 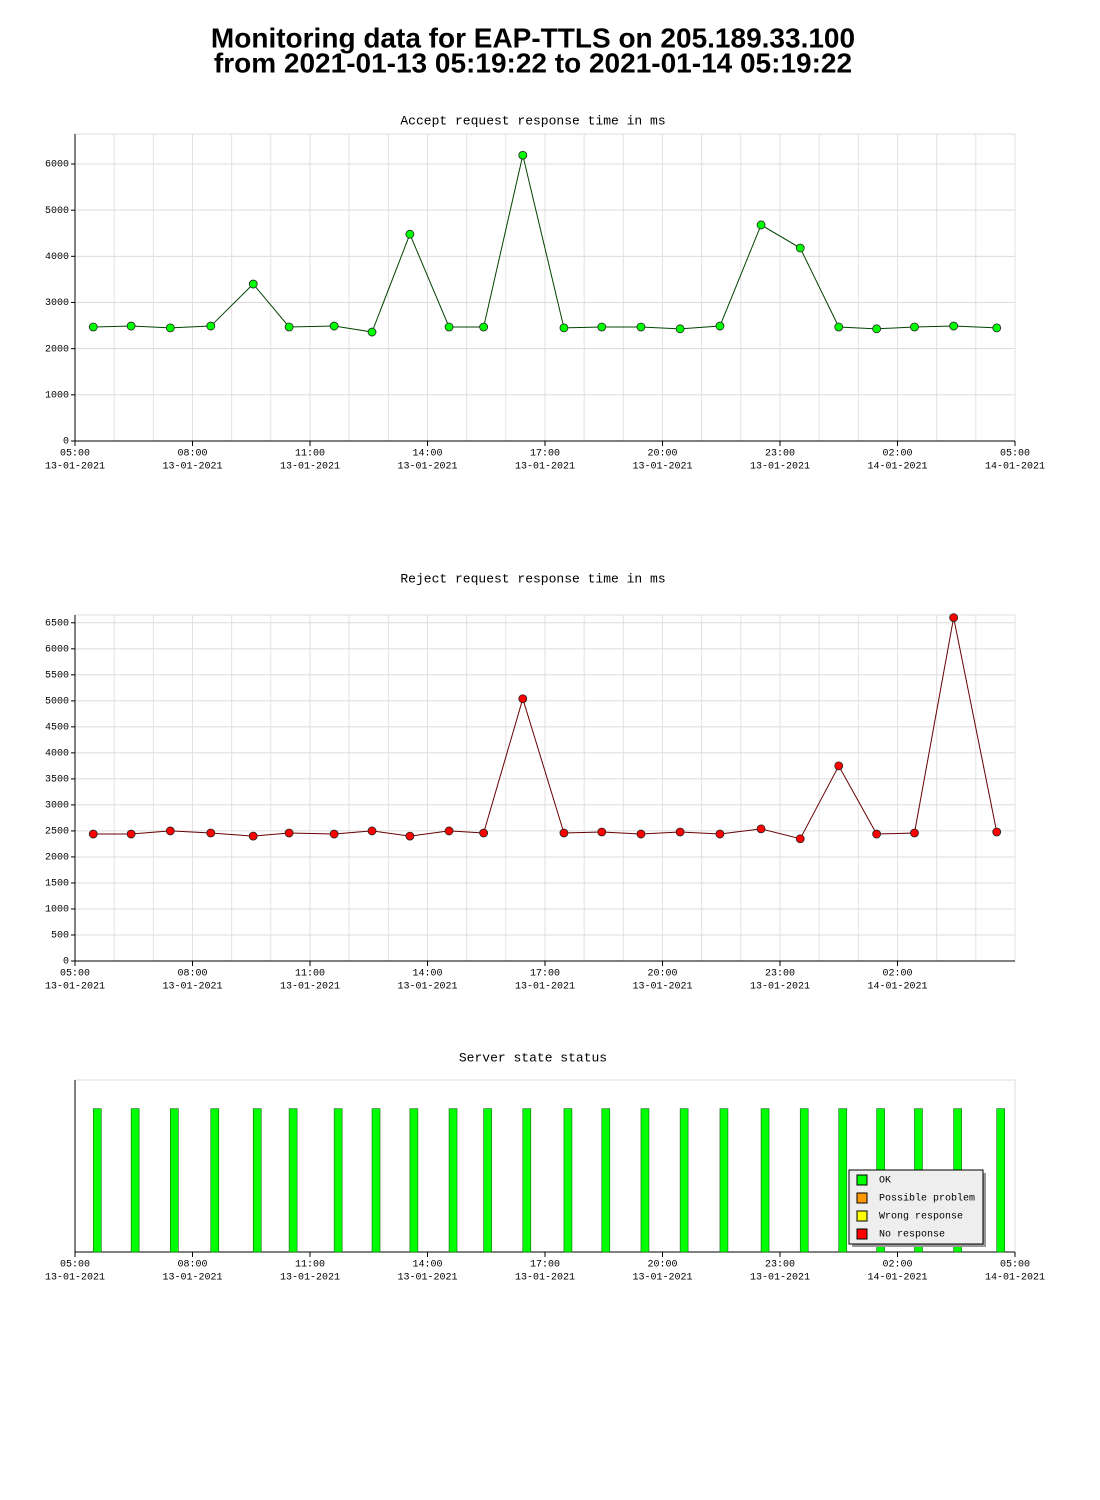 I want to click on y-tick-label: 6000, so click(x=57, y=649).